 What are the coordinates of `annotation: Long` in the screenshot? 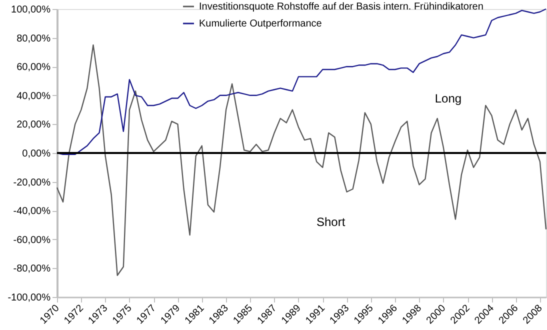 It's located at (448, 98).